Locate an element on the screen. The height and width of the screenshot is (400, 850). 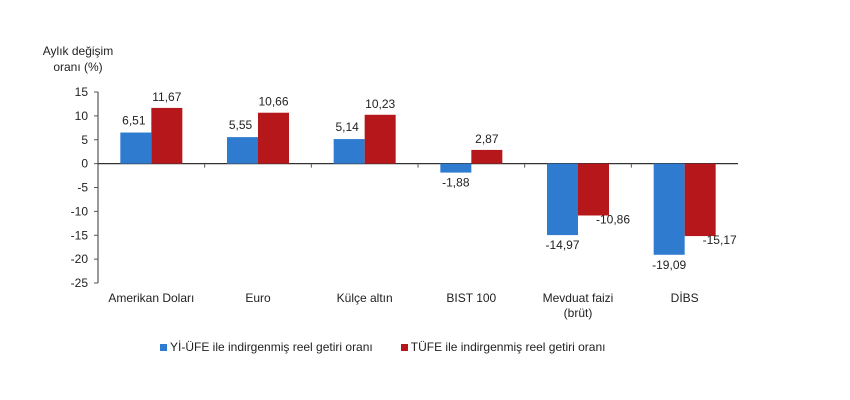
legend-swatch-red is located at coordinates (404, 347).